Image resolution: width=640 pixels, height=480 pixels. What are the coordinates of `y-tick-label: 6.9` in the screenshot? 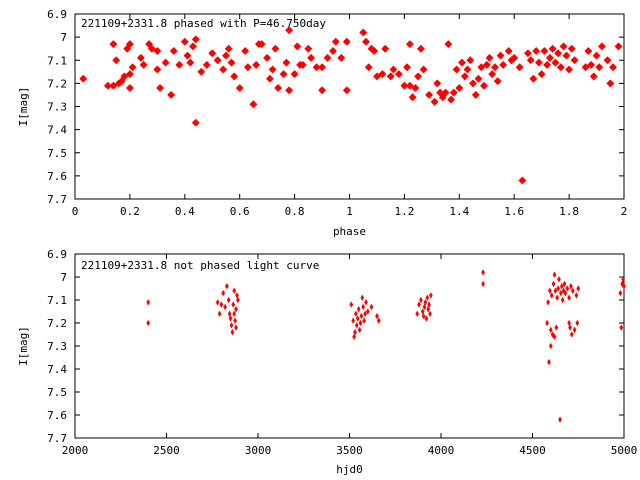 It's located at (57, 14).